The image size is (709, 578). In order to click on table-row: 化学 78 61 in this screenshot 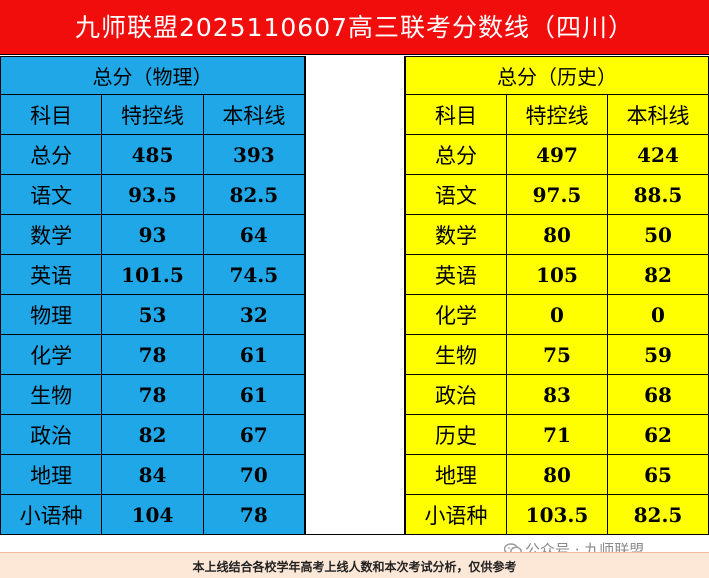, I will do `click(153, 354)`.